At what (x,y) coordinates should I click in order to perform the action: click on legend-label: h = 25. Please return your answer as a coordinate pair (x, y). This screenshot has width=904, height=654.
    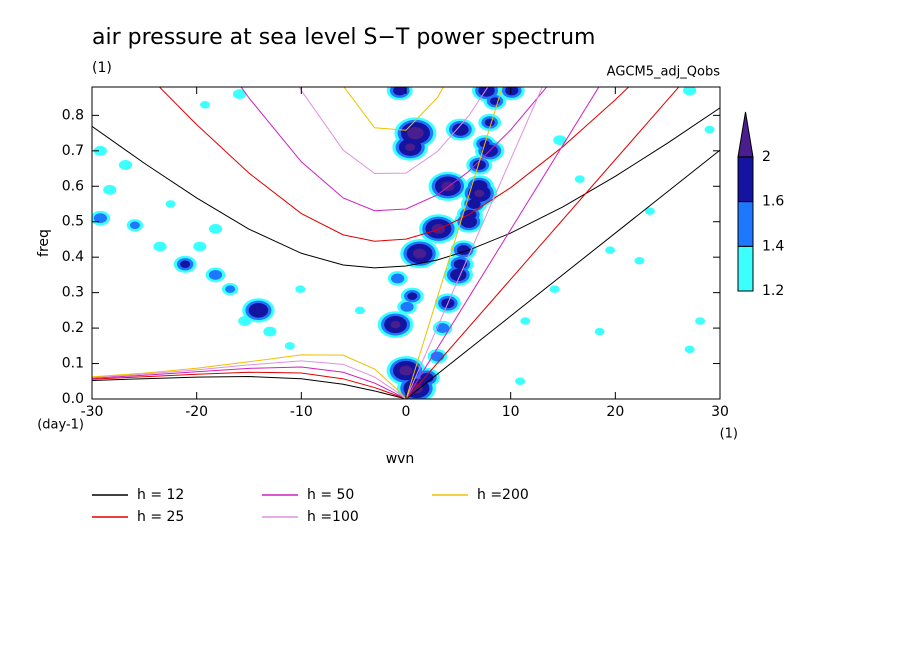
    Looking at the image, I should click on (160, 517).